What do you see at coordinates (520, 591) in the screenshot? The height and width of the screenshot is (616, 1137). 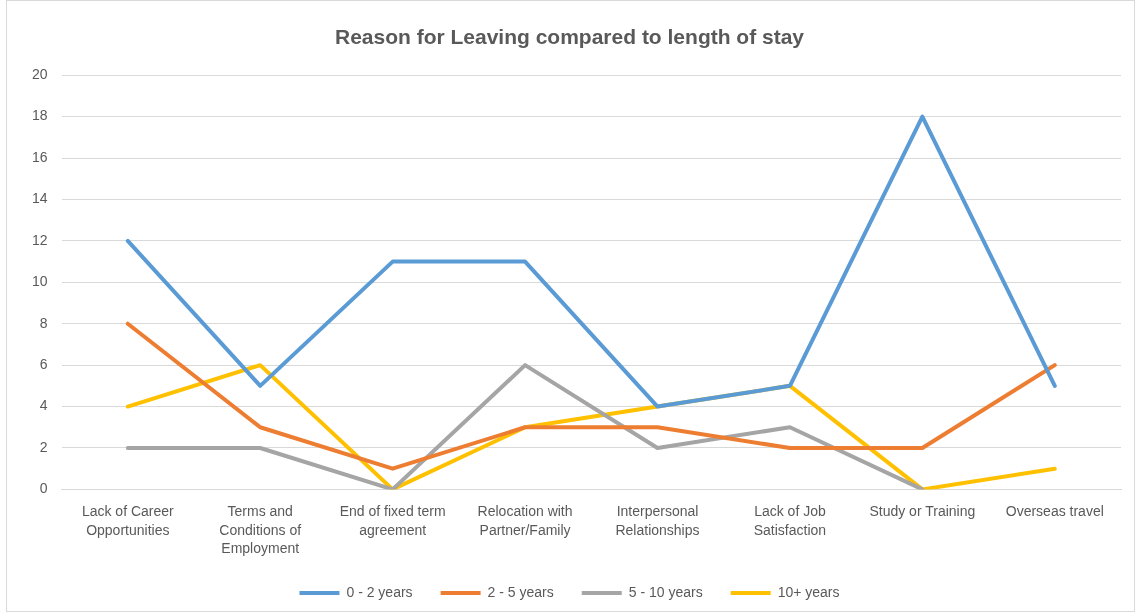 I see `legend-label: 2 - 5 years` at bounding box center [520, 591].